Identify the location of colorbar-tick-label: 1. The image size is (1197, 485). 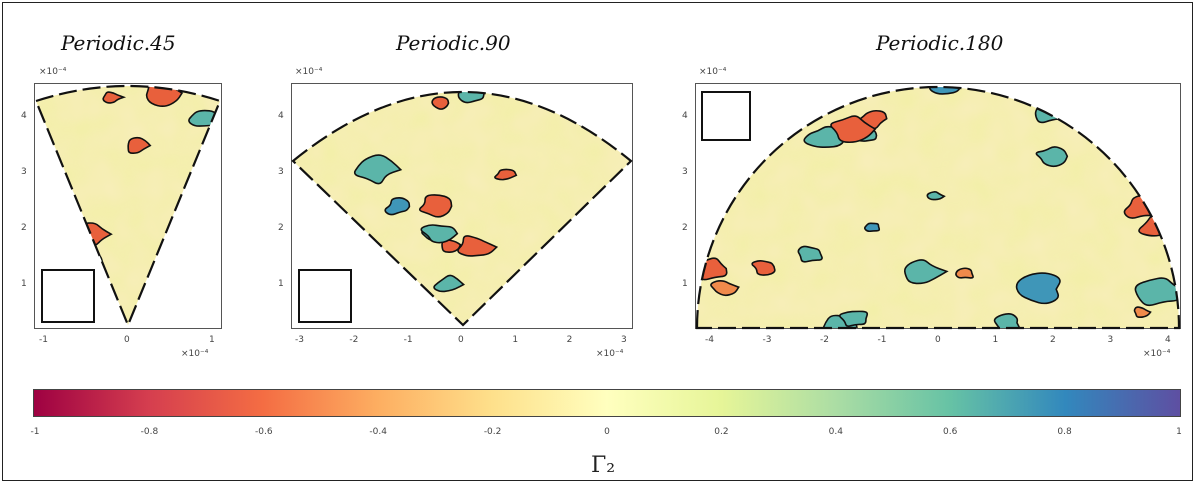
(1179, 432).